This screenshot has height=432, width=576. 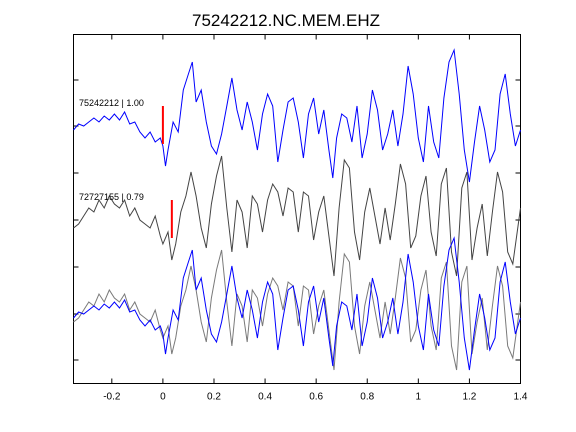 I want to click on x-tick-label: 1.4, so click(x=521, y=397).